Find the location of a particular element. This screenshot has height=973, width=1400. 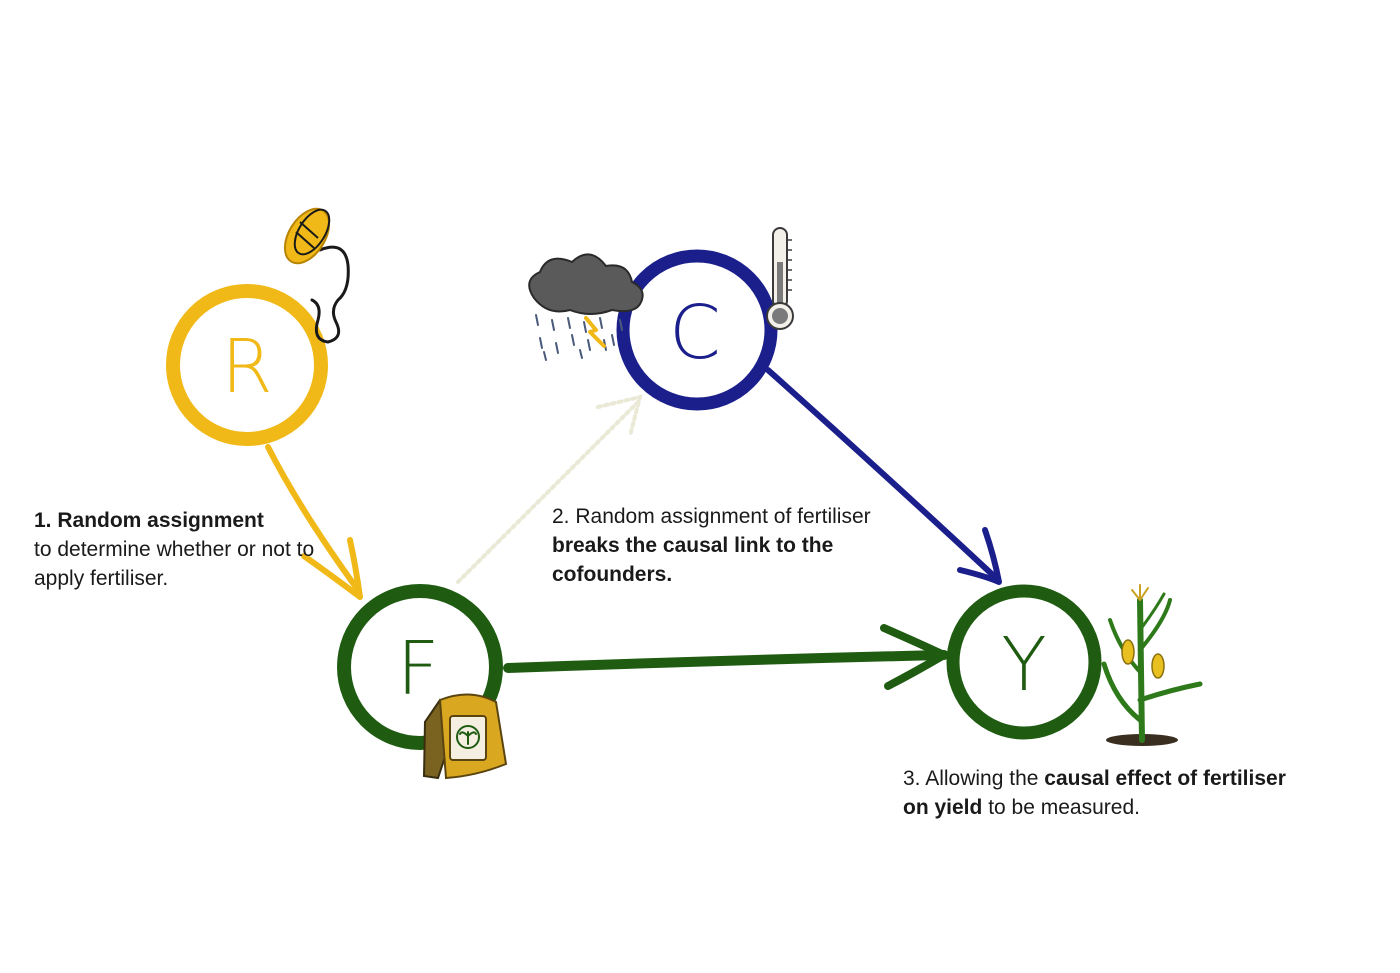

coin-icon is located at coordinates (316, 275).